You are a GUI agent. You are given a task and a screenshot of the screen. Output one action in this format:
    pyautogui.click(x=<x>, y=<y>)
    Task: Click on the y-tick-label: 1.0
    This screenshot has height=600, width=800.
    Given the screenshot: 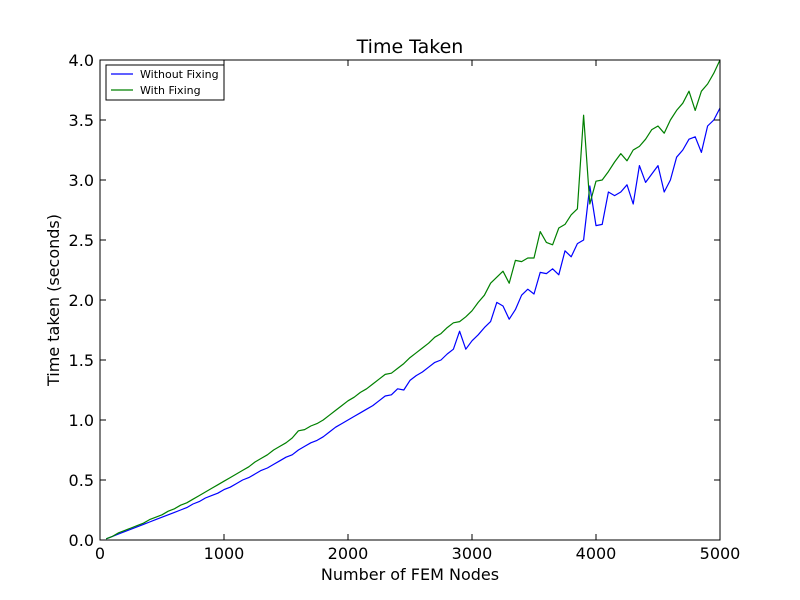 What is the action you would take?
    pyautogui.click(x=81, y=420)
    